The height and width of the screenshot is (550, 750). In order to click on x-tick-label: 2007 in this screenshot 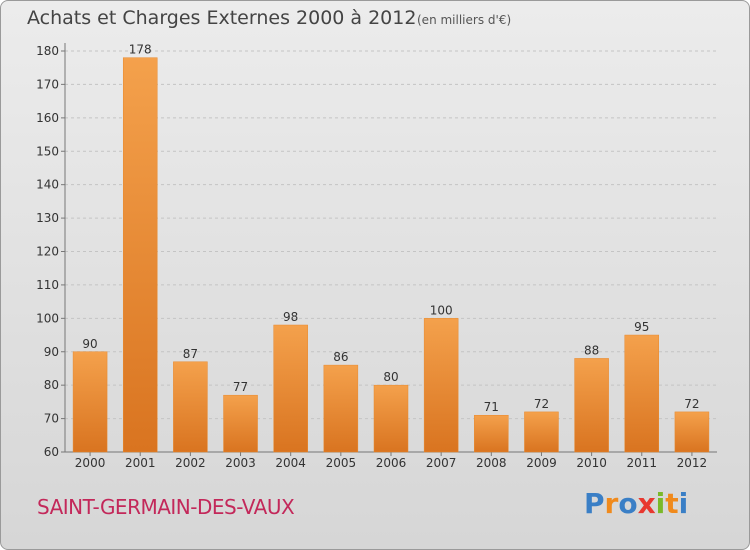, I will do `click(441, 463)`.